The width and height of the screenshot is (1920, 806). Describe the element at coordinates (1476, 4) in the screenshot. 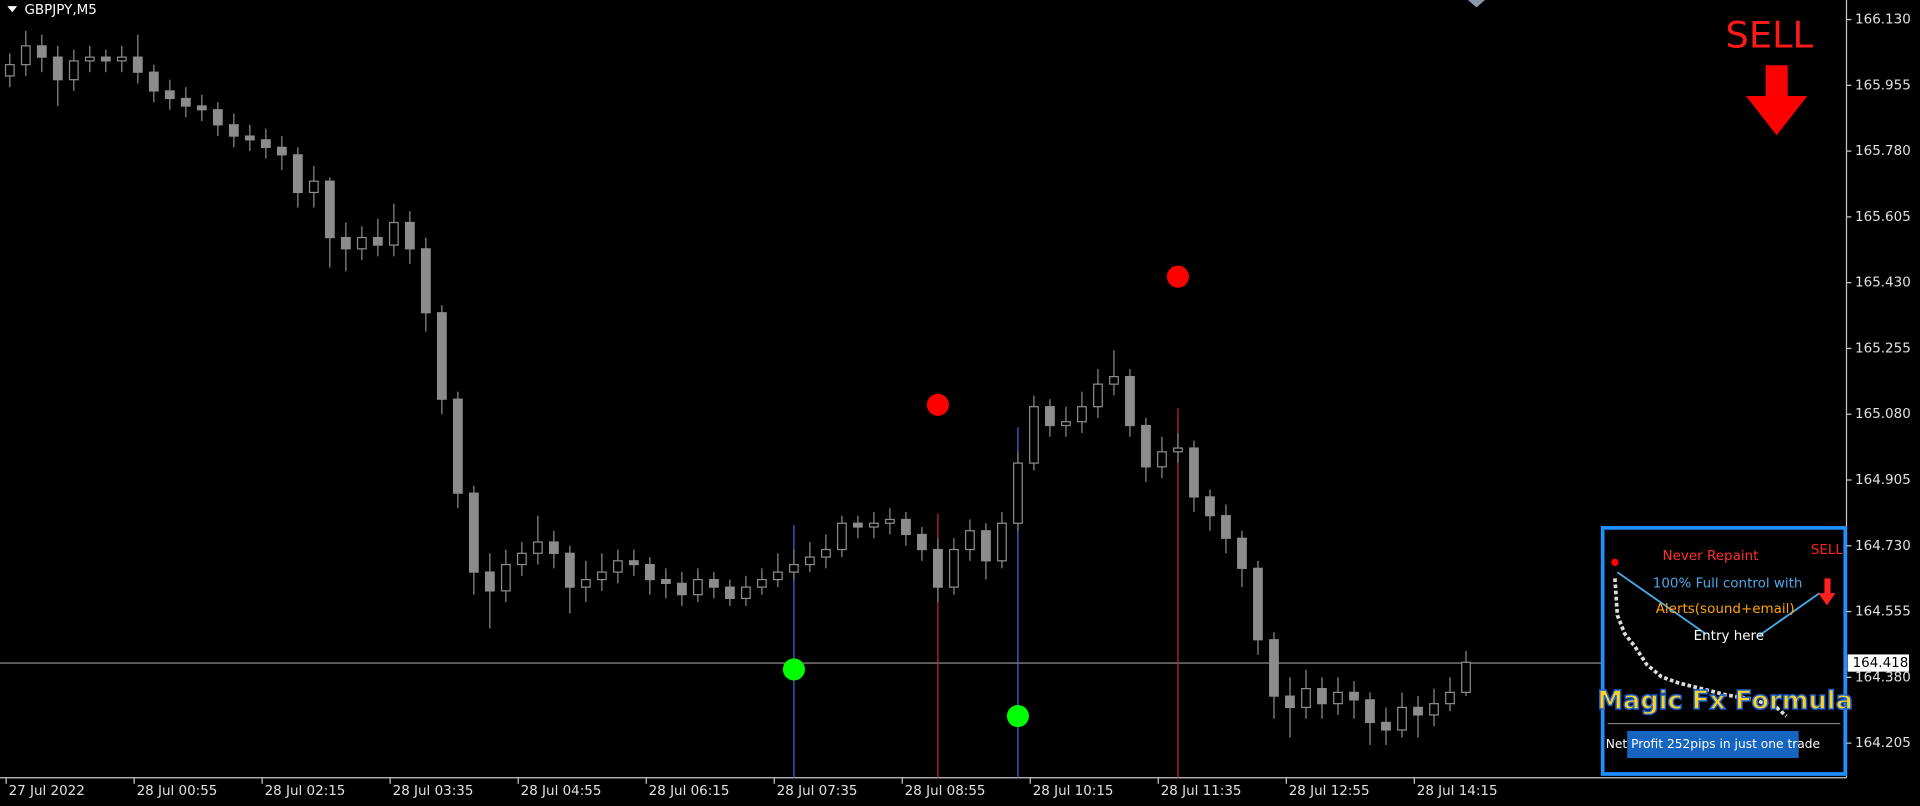

I see `scroll-marker` at that location.